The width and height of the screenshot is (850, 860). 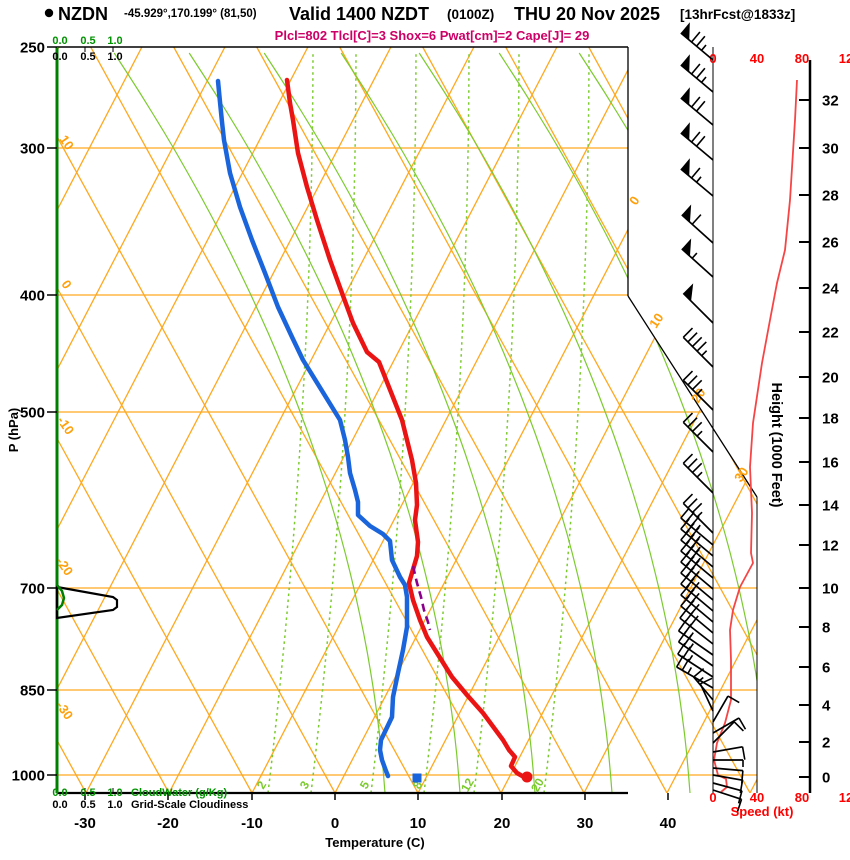 What do you see at coordinates (32, 413) in the screenshot?
I see `pressure-tick-label: 500` at bounding box center [32, 413].